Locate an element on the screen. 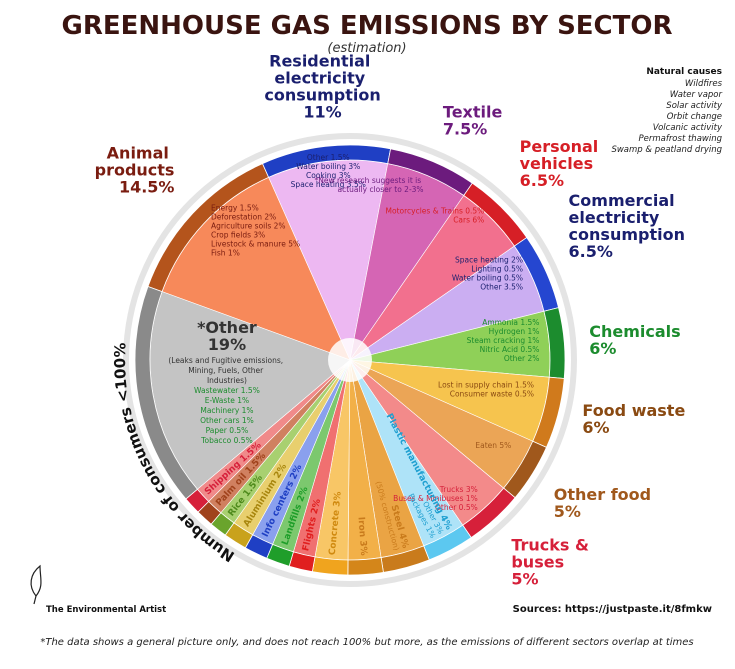  sector-sub: Nitric Acid 0.5% is located at coordinates (510, 349).